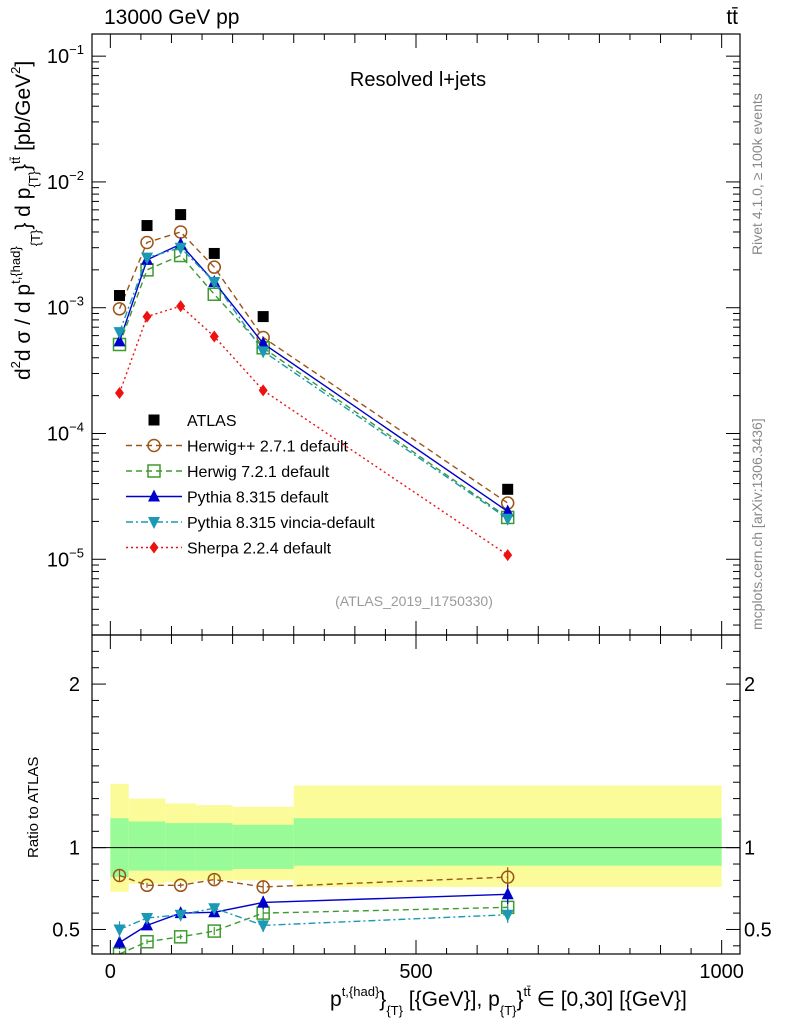  I want to click on ratio-tick-label-left: 1, so click(74, 849).